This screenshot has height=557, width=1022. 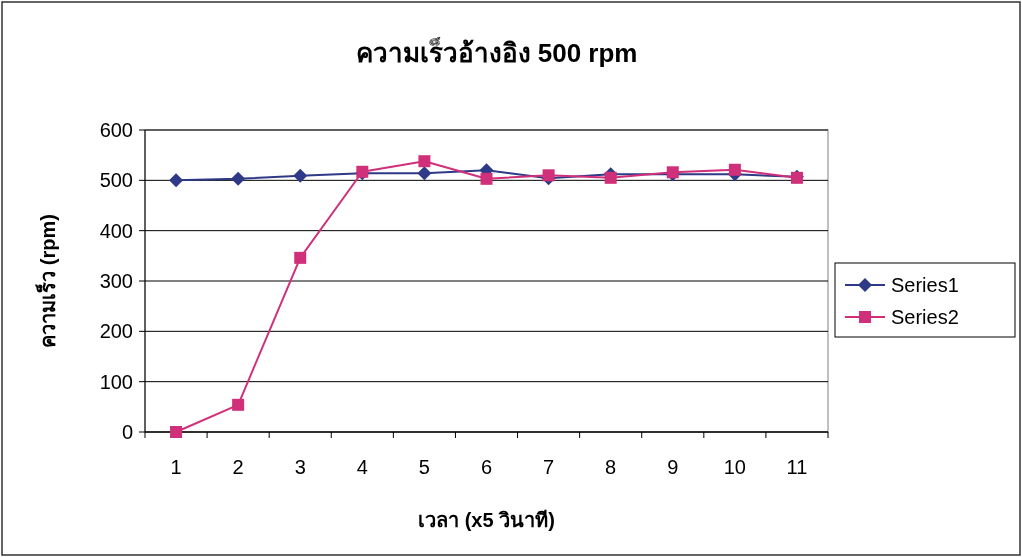 I want to click on x-tick-label: 2, so click(x=238, y=467).